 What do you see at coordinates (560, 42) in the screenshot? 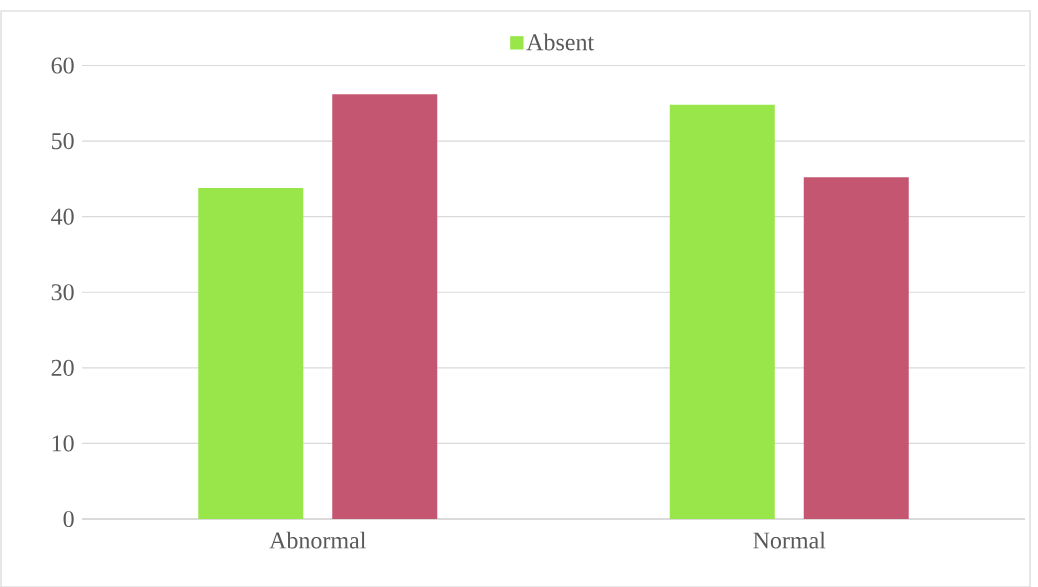
I see `legend-label: Absent` at bounding box center [560, 42].